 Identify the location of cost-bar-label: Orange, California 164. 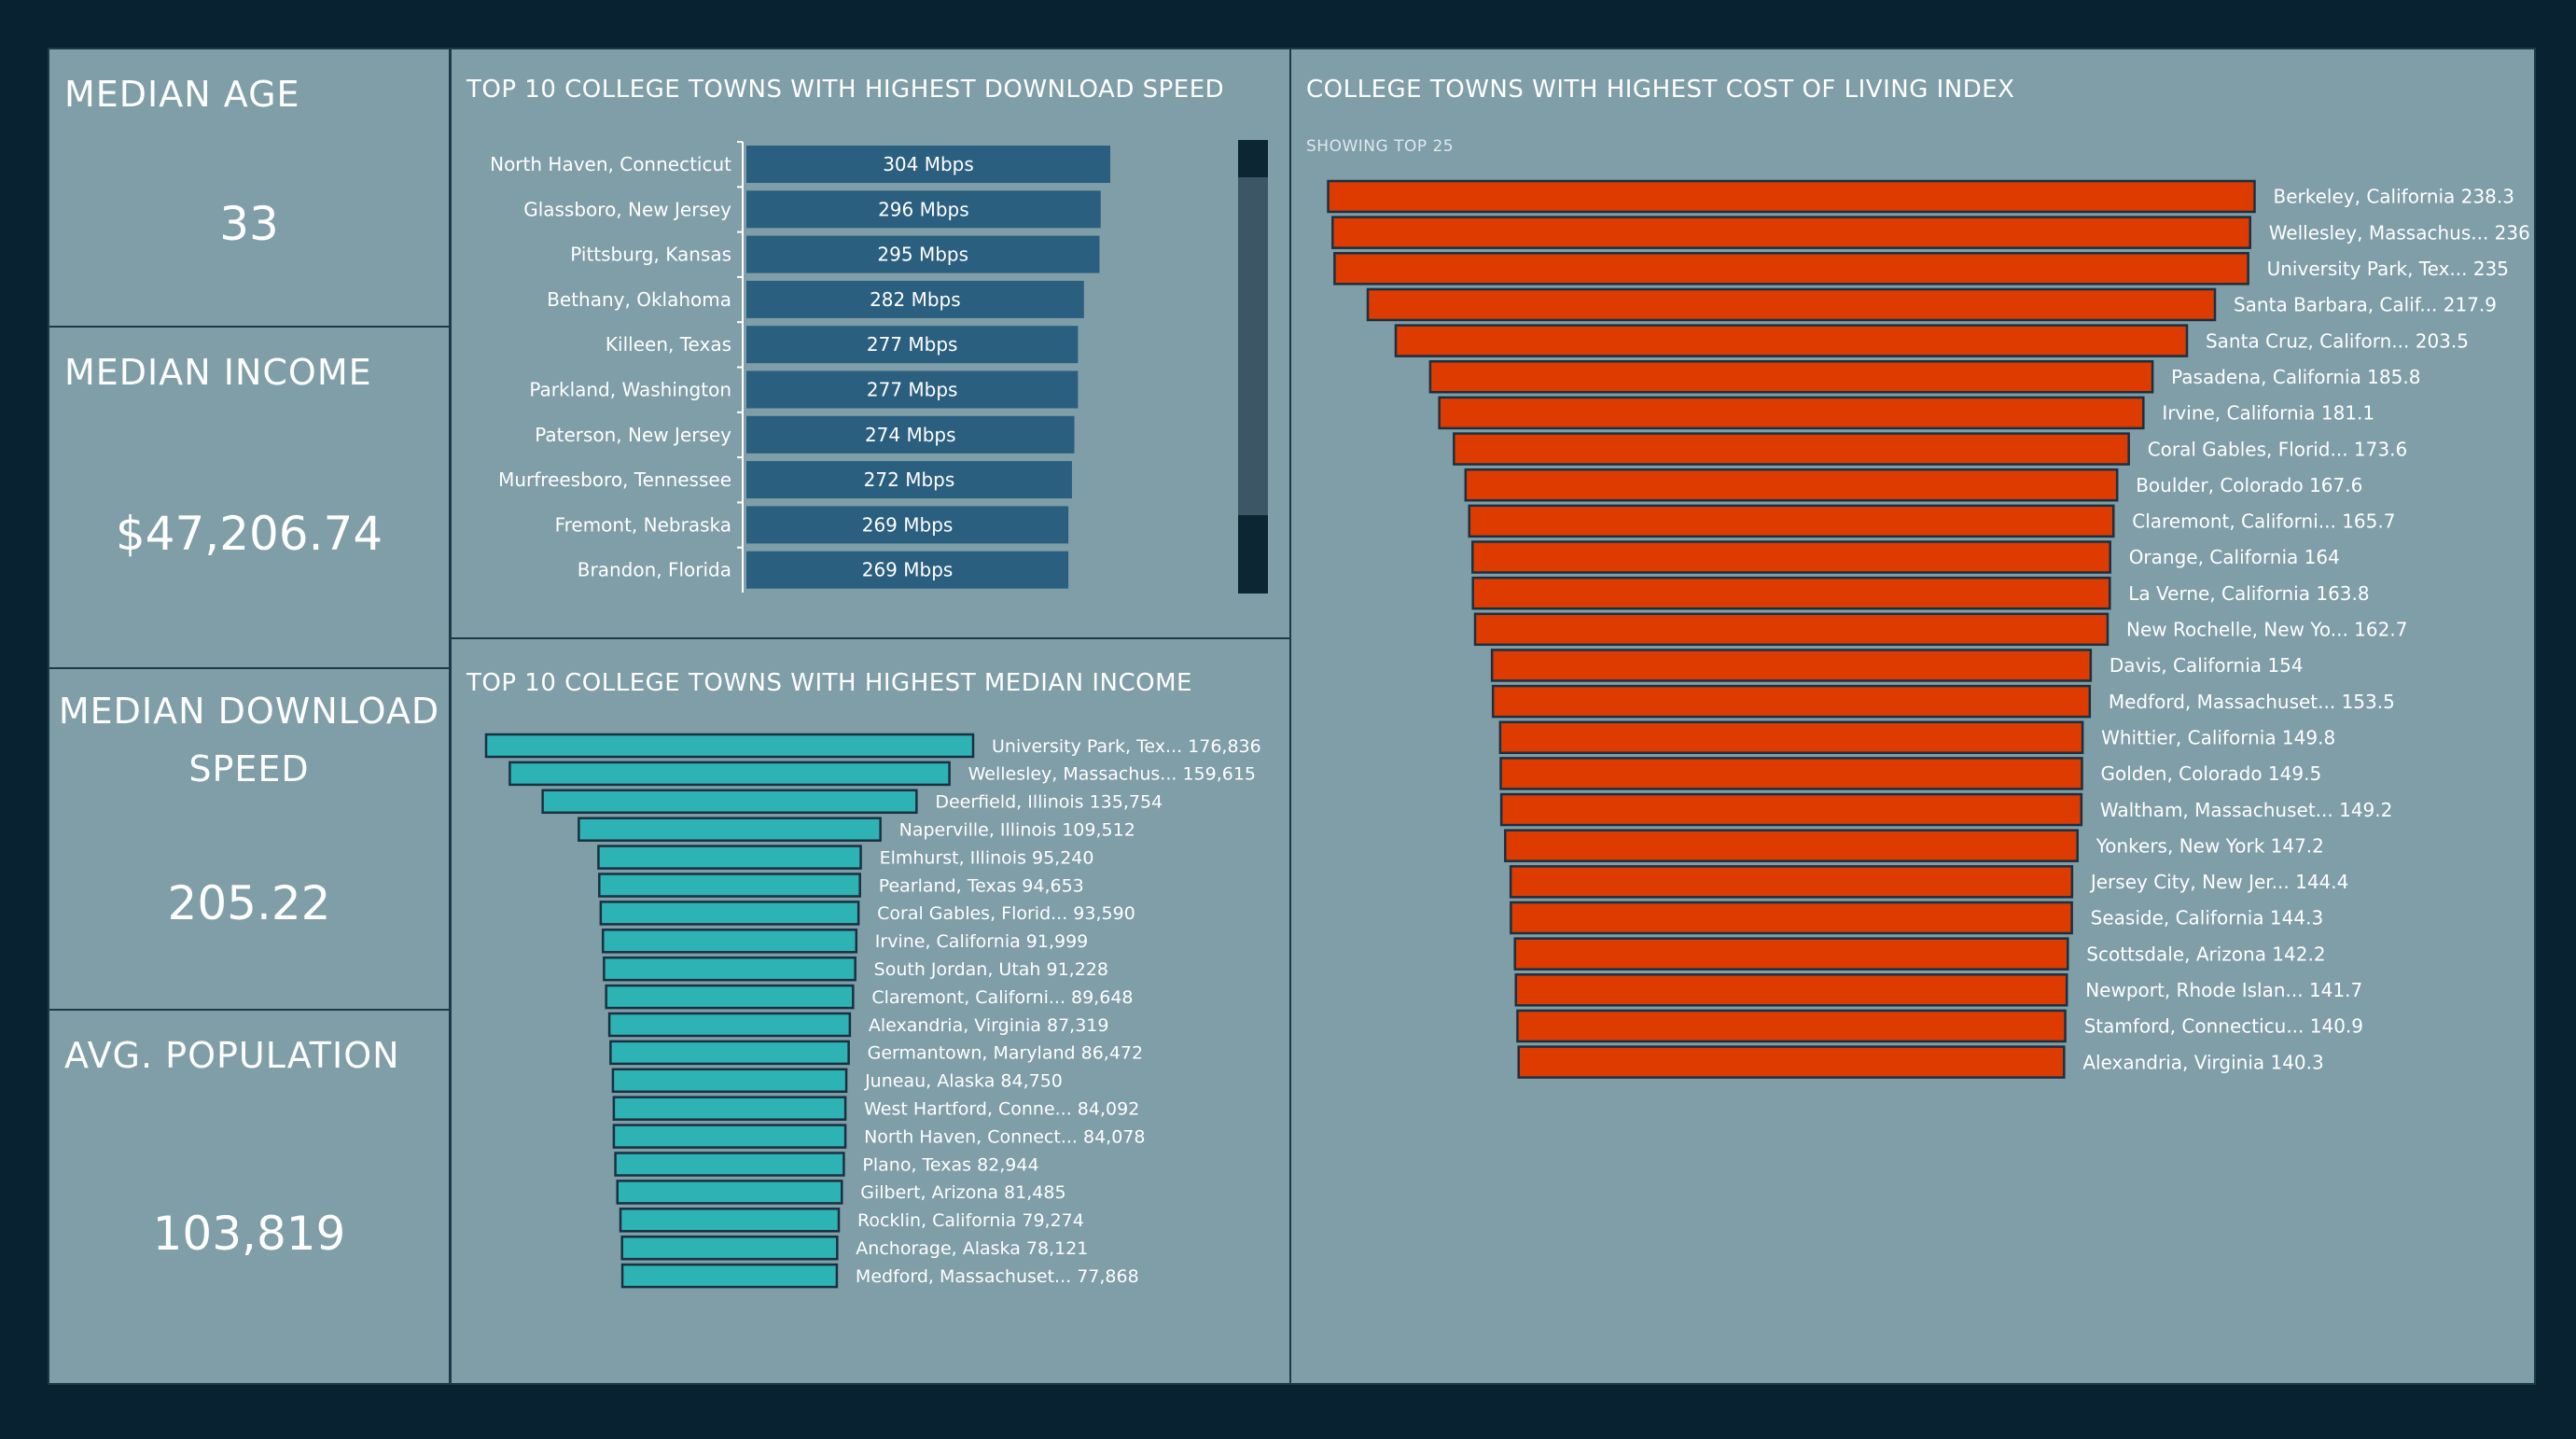
(2234, 557).